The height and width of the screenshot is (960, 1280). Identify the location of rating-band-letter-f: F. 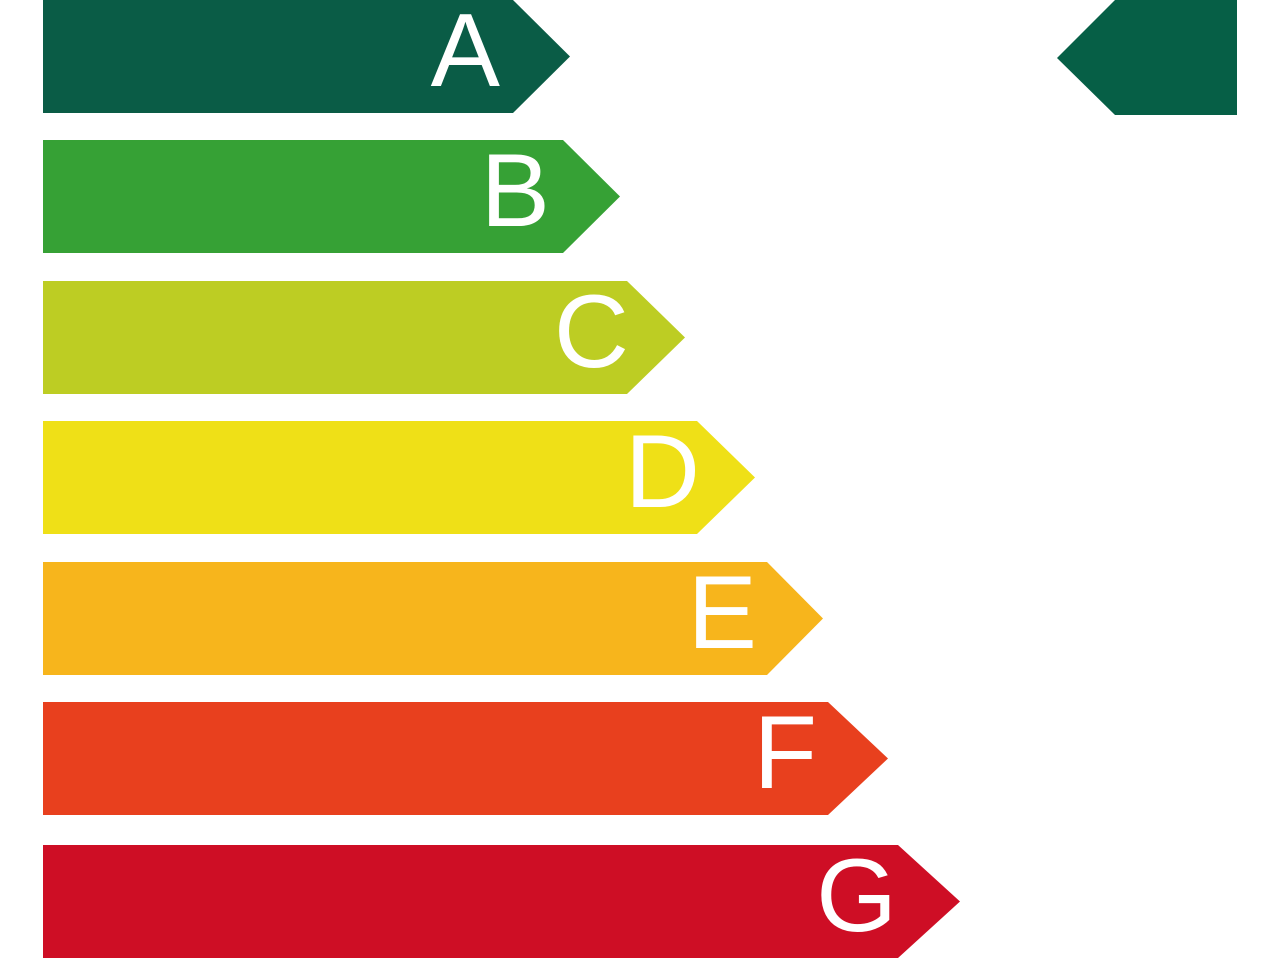
(785, 753).